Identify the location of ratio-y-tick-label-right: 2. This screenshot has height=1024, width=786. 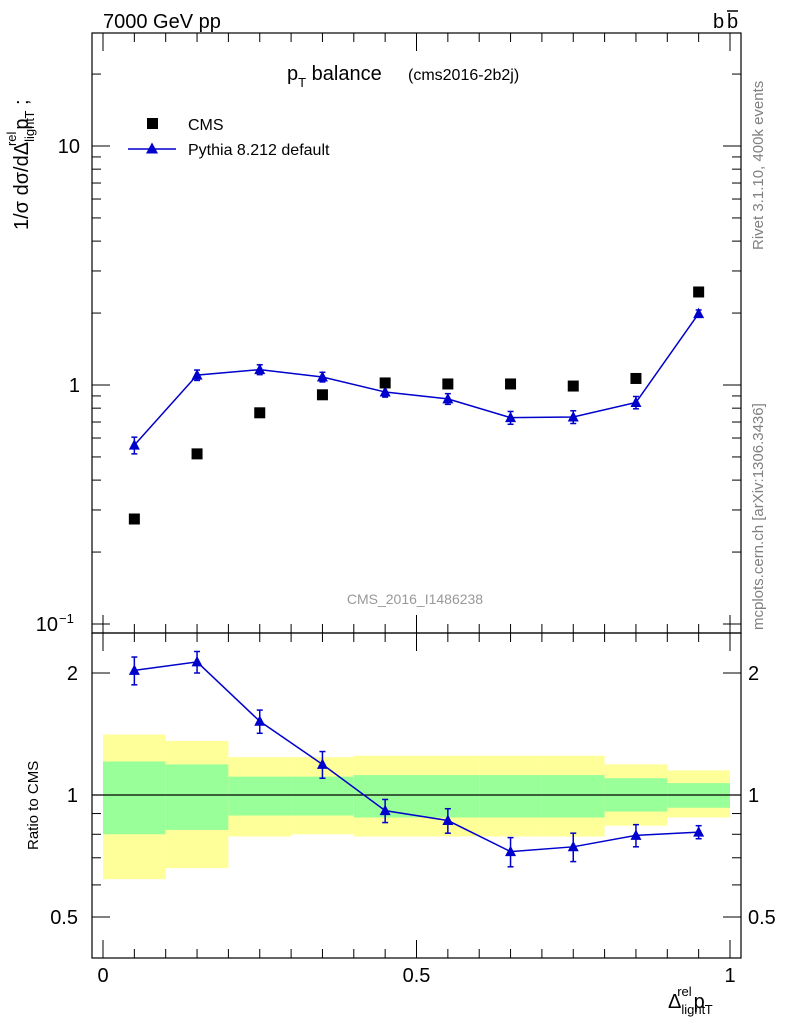
(753, 674).